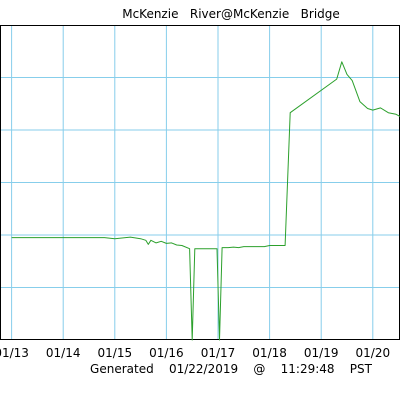 This screenshot has width=400, height=400. I want to click on generated-timestamp: Generated 01/22/2019 @ 11:29:48 PST, so click(231, 369).